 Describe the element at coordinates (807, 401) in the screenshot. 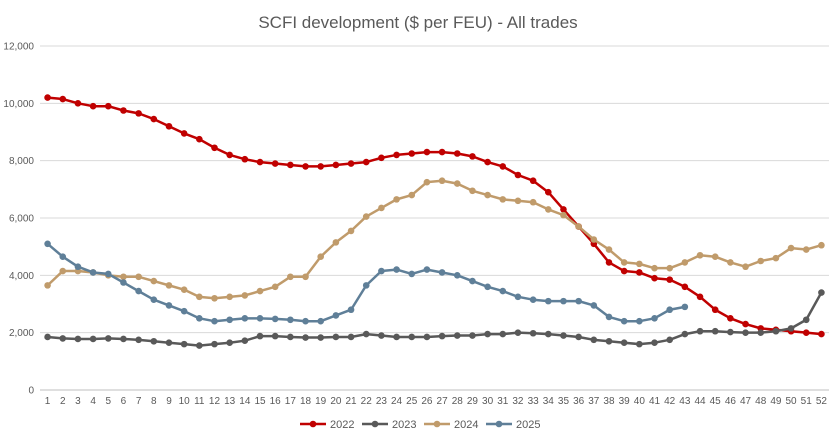

I see `x-tick-label: 51` at that location.